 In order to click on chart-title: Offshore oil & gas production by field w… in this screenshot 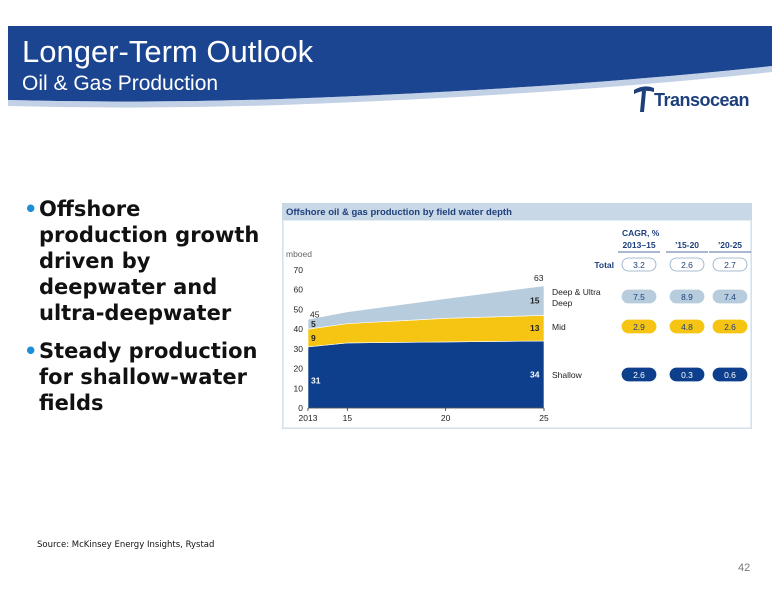, I will do `click(399, 212)`.